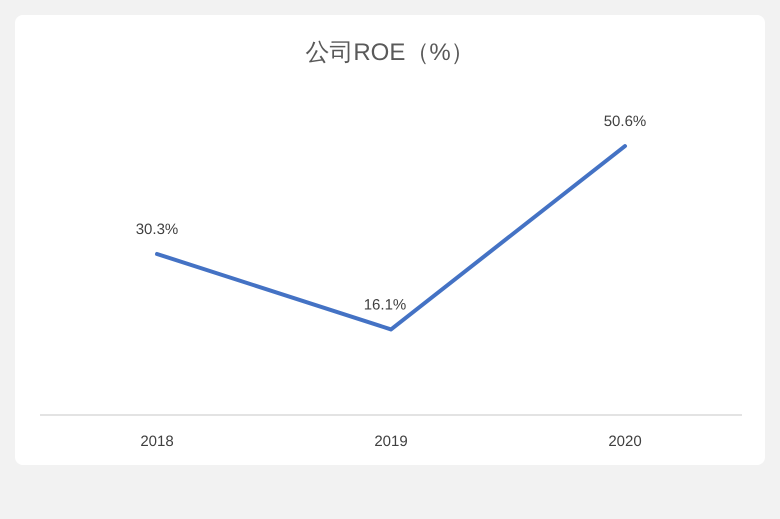 The width and height of the screenshot is (780, 519). What do you see at coordinates (157, 229) in the screenshot?
I see `data-label: 30.3%` at bounding box center [157, 229].